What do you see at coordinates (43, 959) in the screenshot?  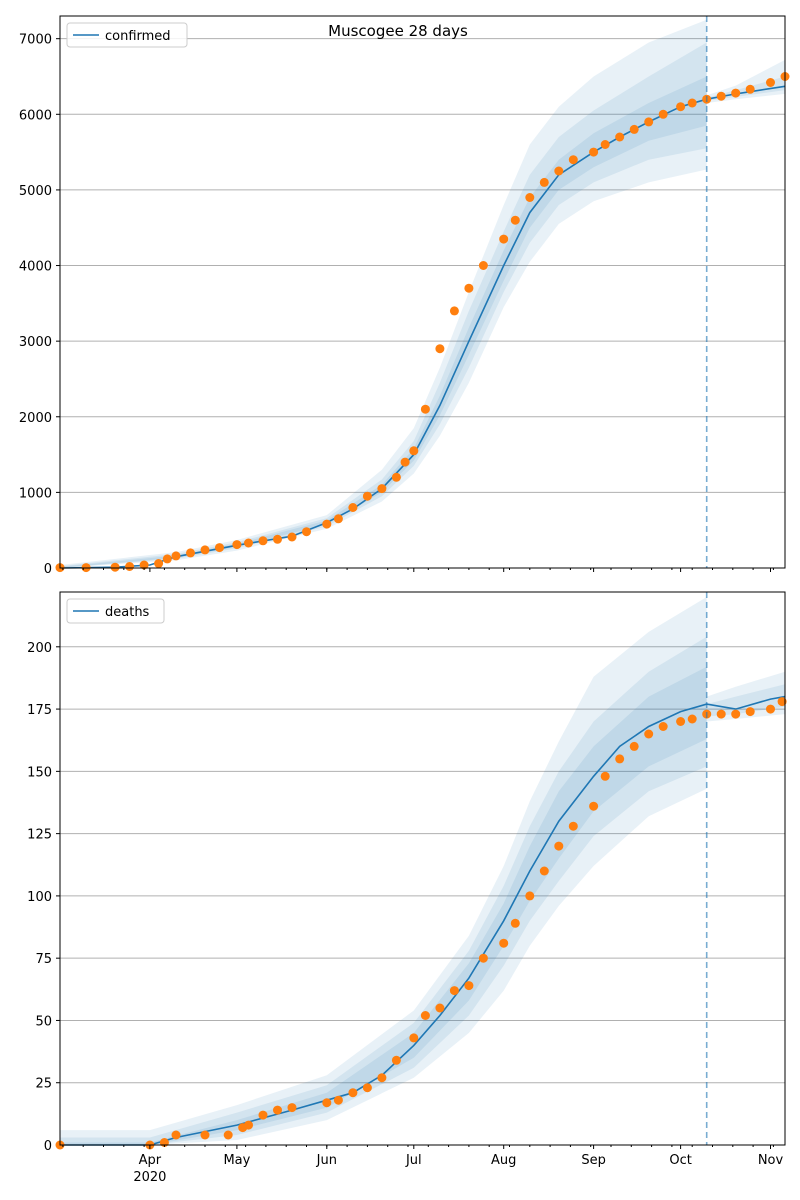 I see `y-tick-label: 75` at bounding box center [43, 959].